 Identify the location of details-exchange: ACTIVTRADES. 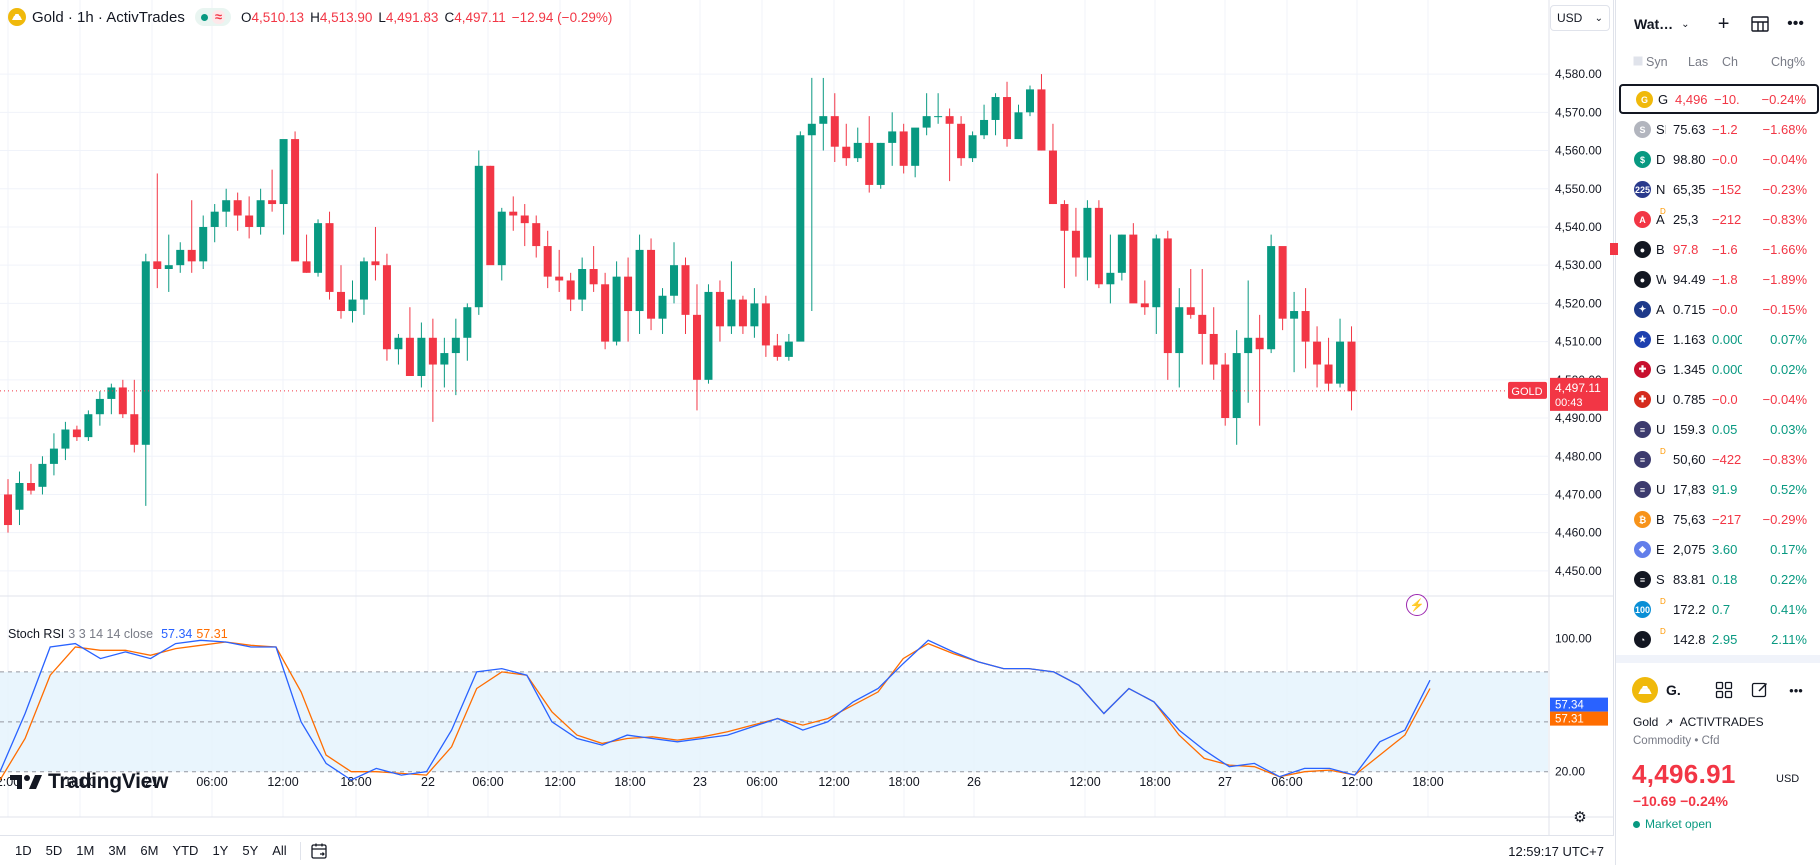
(1721, 722).